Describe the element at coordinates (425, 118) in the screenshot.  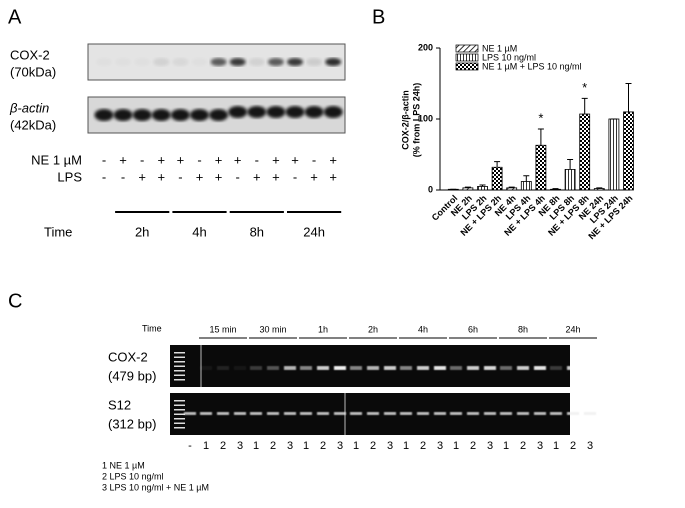
I see `y-tick-label: 100` at that location.